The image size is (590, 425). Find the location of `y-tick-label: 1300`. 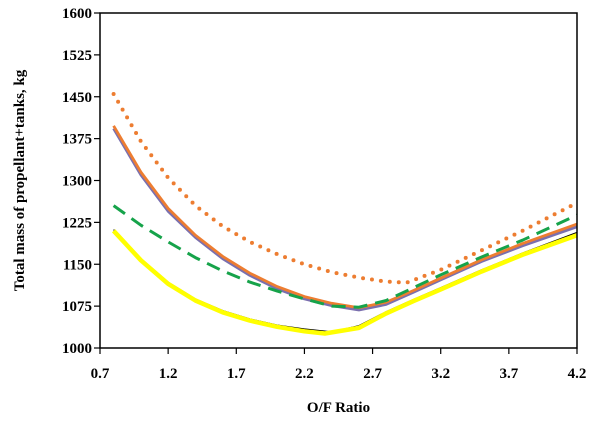

y-tick-label: 1300 is located at coordinates (77, 182).